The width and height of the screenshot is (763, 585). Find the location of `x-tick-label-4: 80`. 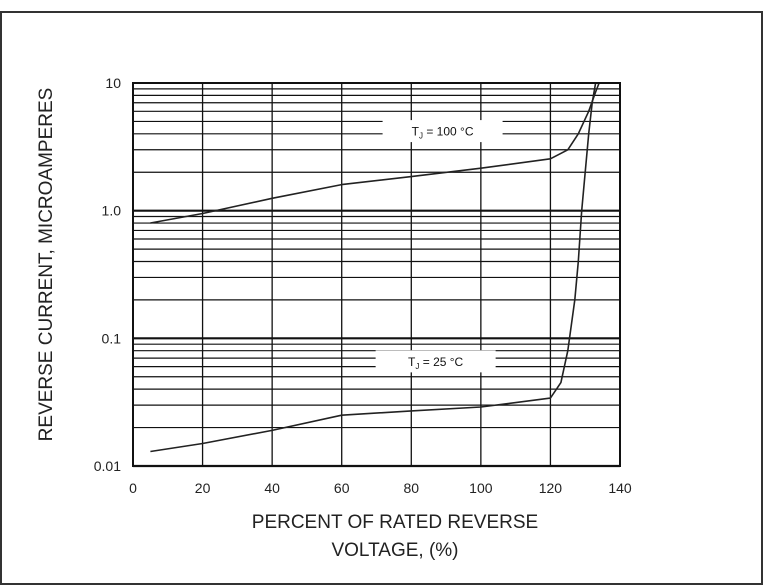

x-tick-label-4: 80 is located at coordinates (411, 488).